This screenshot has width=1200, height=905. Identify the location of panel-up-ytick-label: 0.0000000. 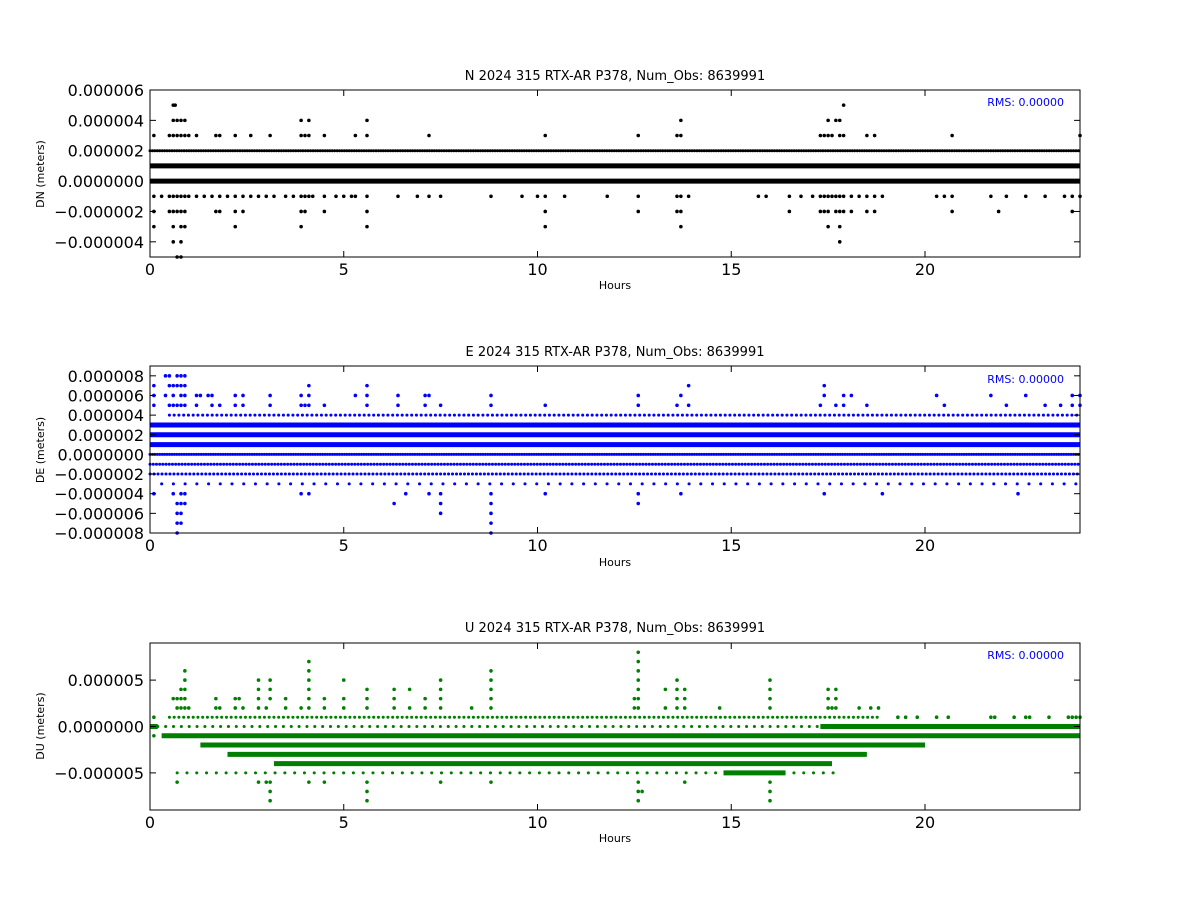
(100, 727).